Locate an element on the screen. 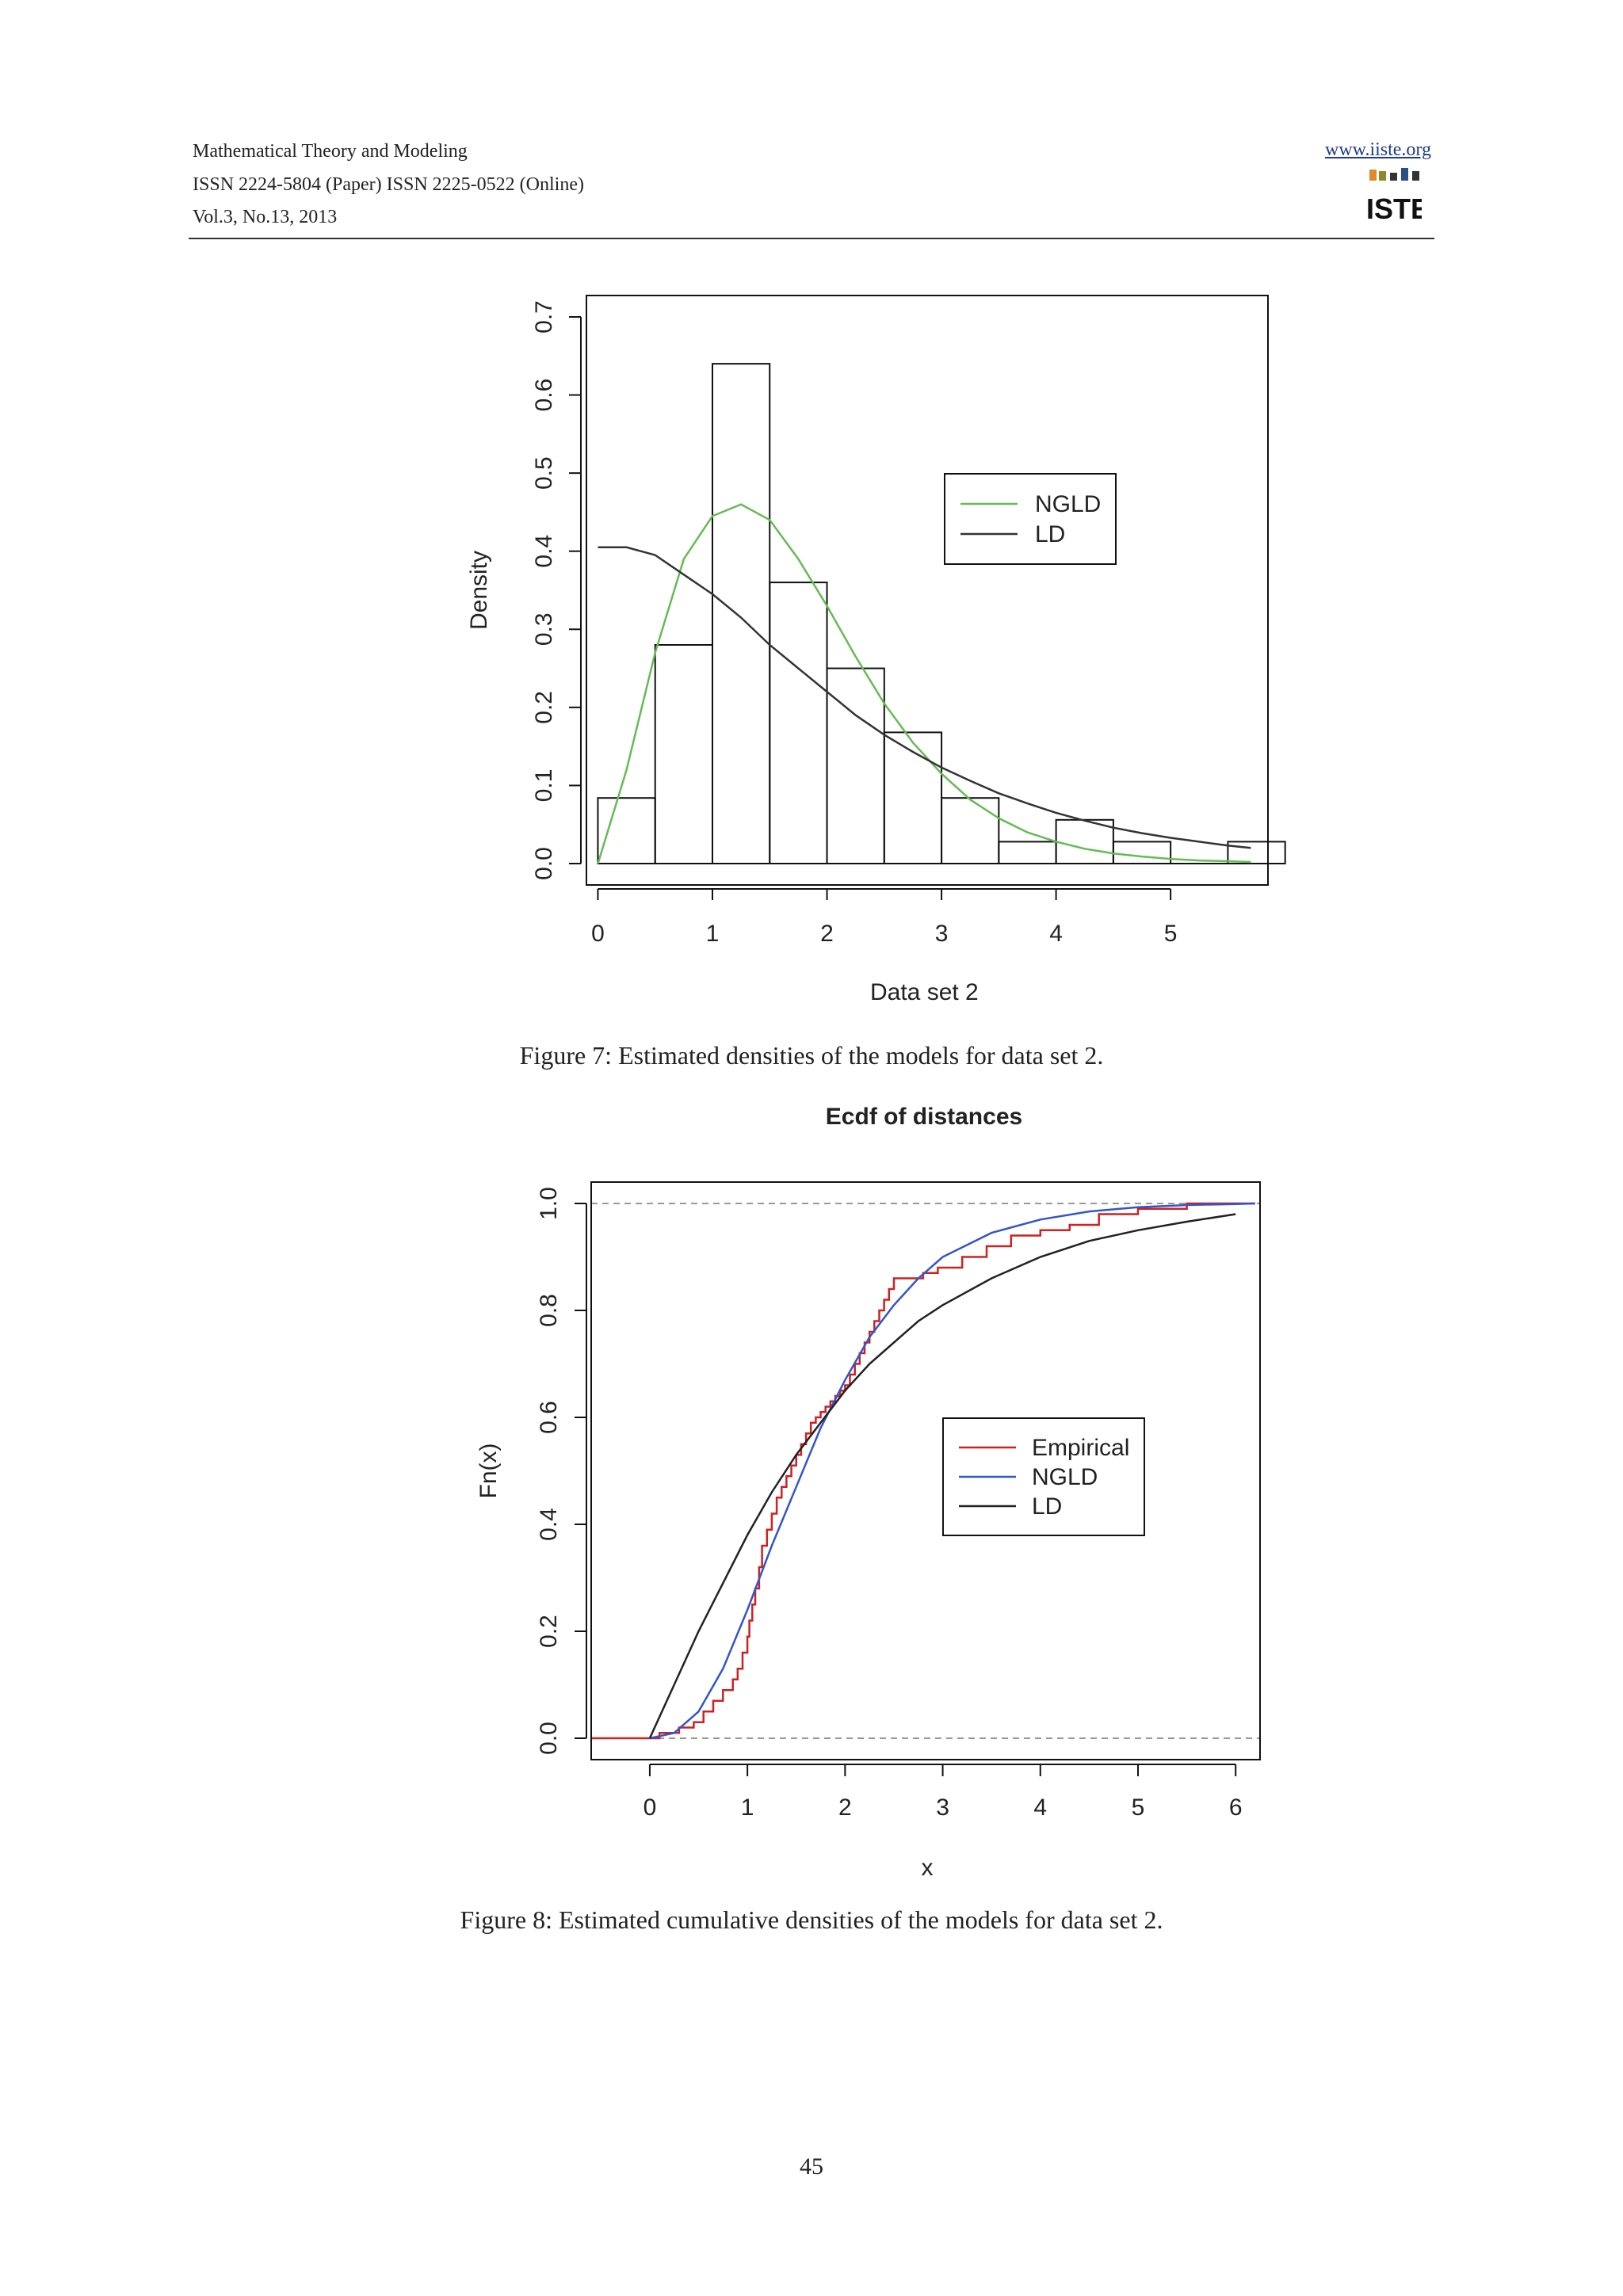 The height and width of the screenshot is (2296, 1623). y-axis-label: Density is located at coordinates (479, 590).